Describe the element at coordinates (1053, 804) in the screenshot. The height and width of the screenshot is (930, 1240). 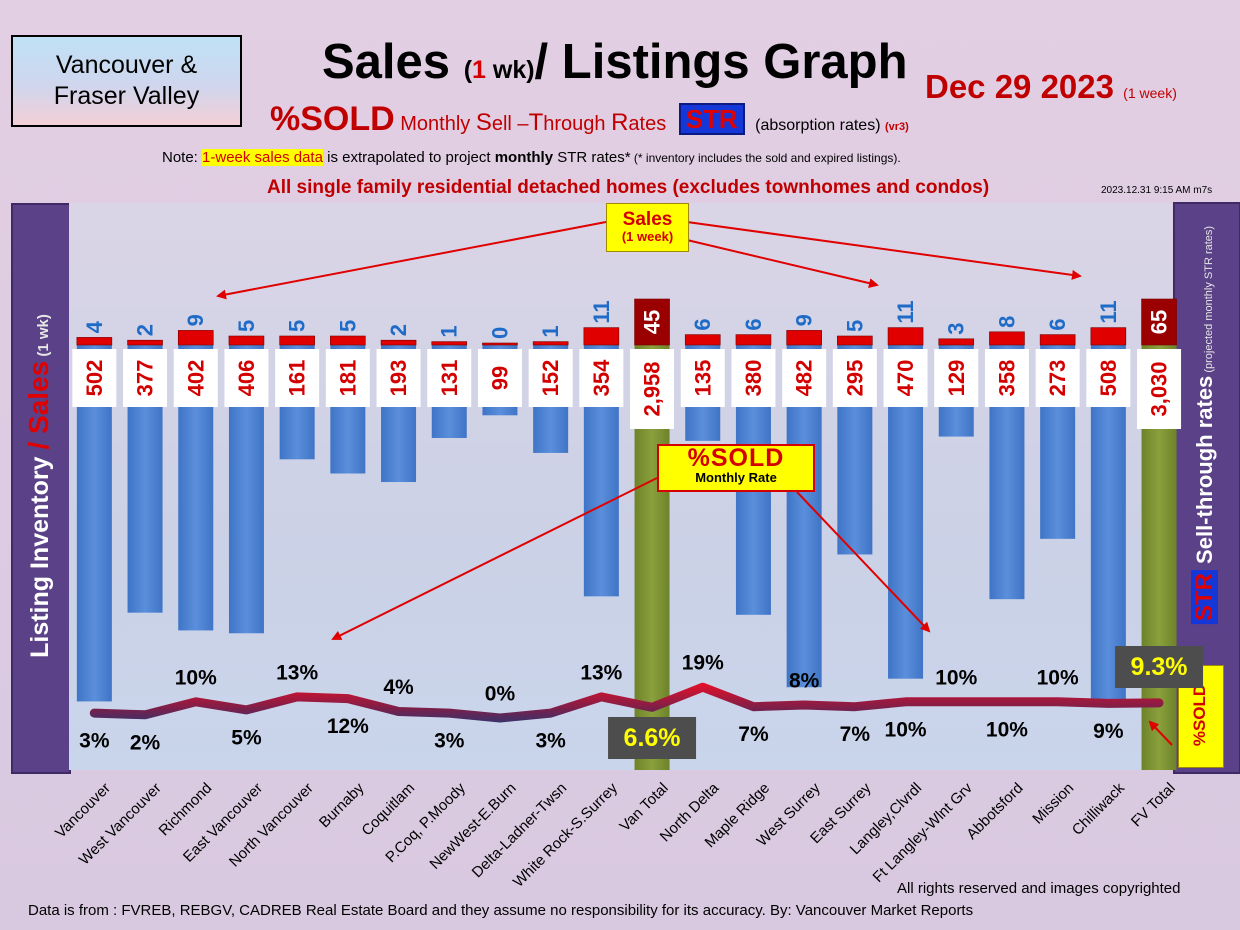
I see `category-label: Mission` at that location.